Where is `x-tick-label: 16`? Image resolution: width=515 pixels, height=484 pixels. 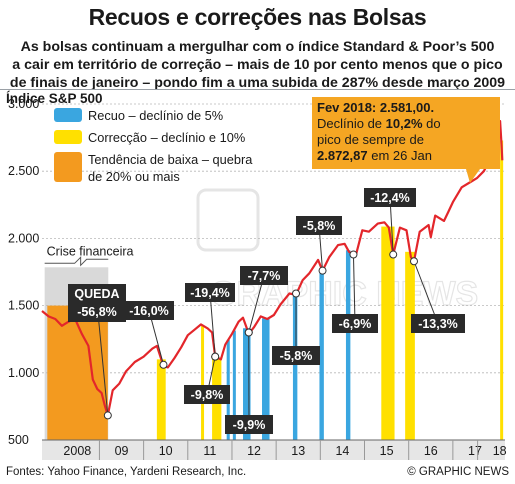 x-tick-label: 16 is located at coordinates (431, 451).